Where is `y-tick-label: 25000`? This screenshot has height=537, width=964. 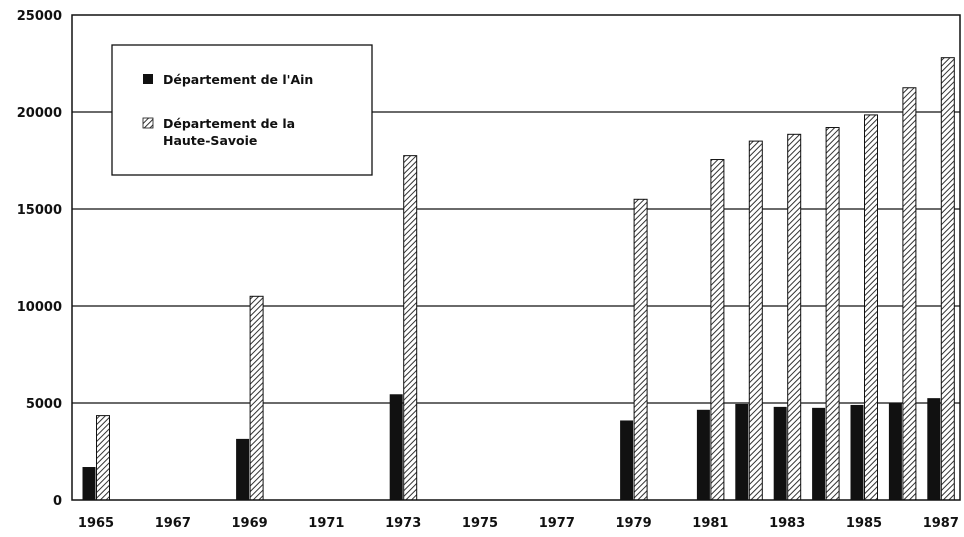 y-tick-label: 25000 is located at coordinates (39, 16).